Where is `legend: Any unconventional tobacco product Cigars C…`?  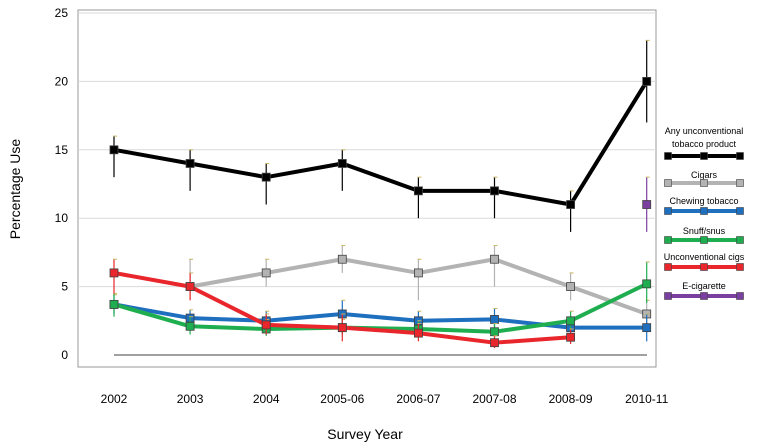
legend: Any unconventional tobacco product Cigars C… is located at coordinates (704, 213).